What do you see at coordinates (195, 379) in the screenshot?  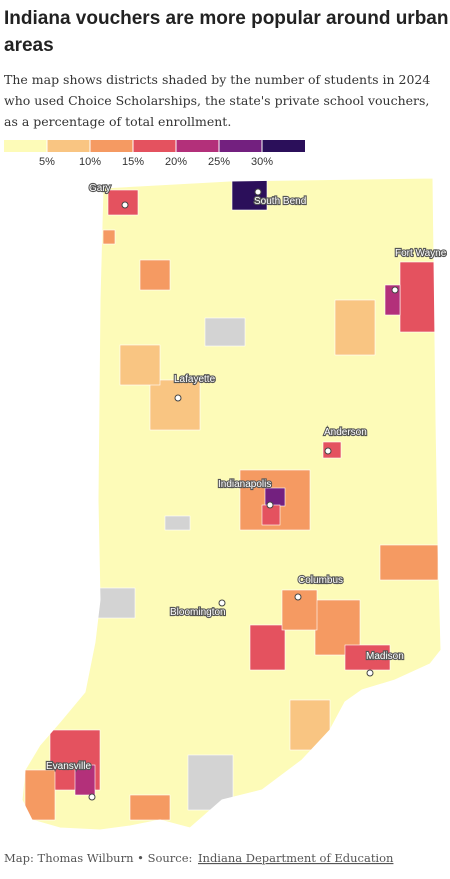 I see `city-label: Lafayette` at bounding box center [195, 379].